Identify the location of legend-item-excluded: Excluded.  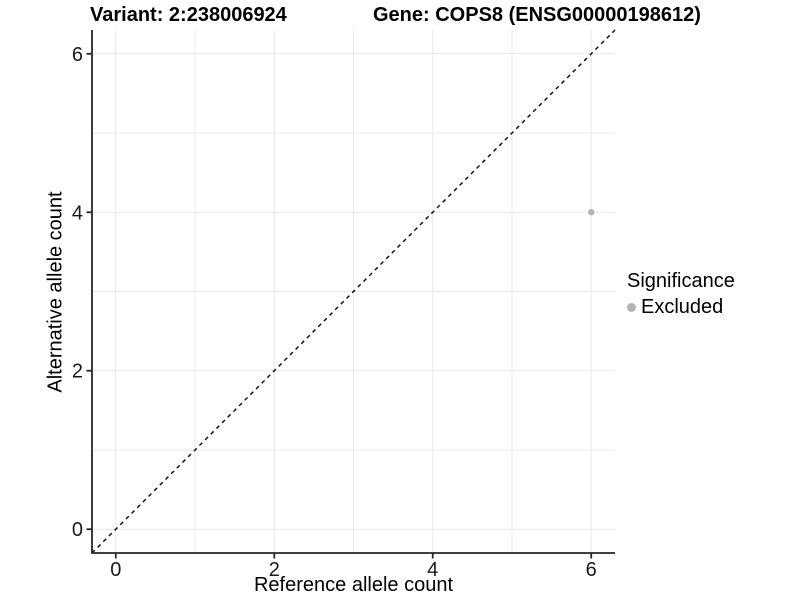
(681, 307).